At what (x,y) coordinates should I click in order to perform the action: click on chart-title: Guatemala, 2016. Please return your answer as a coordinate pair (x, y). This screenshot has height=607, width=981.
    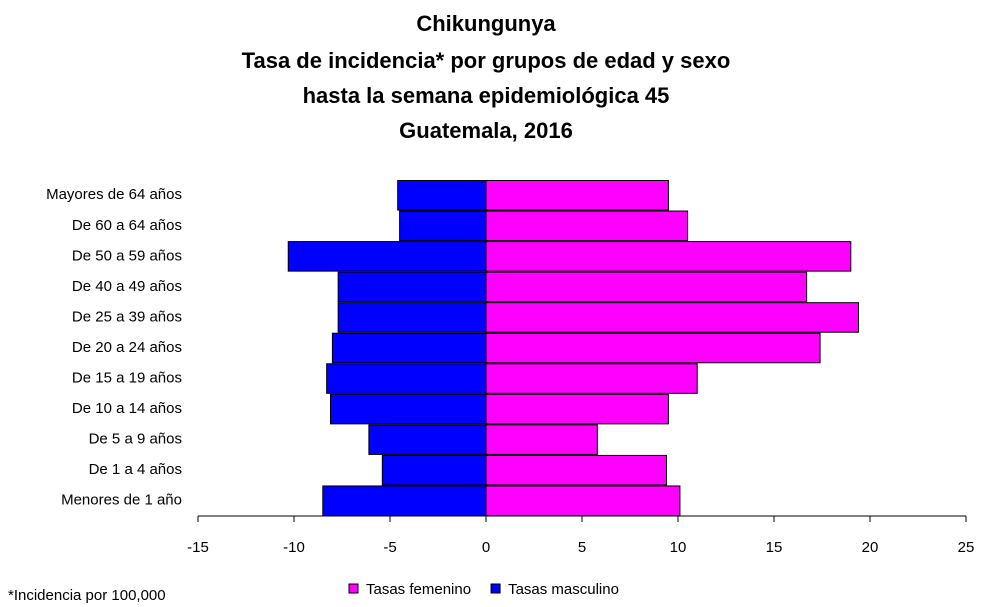
    Looking at the image, I should click on (486, 130).